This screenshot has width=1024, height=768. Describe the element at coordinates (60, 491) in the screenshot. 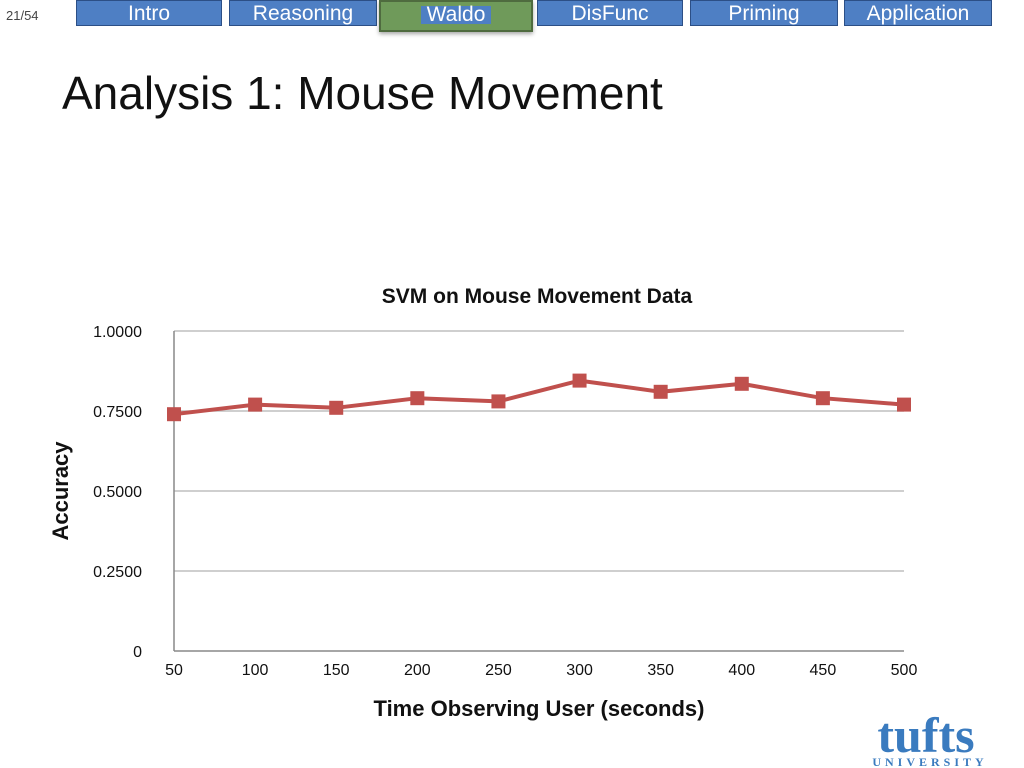

I see `y-axis-label: Accuracy` at that location.